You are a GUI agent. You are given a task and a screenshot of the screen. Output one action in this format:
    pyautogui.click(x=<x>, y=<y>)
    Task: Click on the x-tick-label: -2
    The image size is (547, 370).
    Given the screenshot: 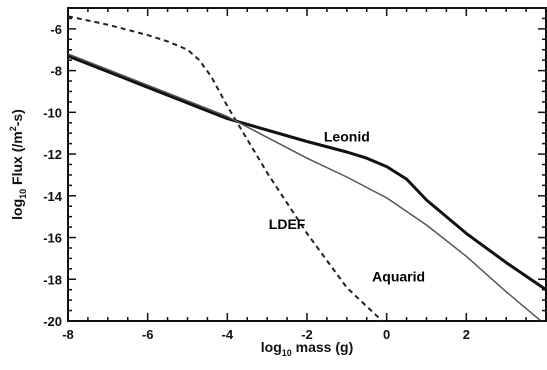 What is the action you would take?
    pyautogui.click(x=307, y=334)
    